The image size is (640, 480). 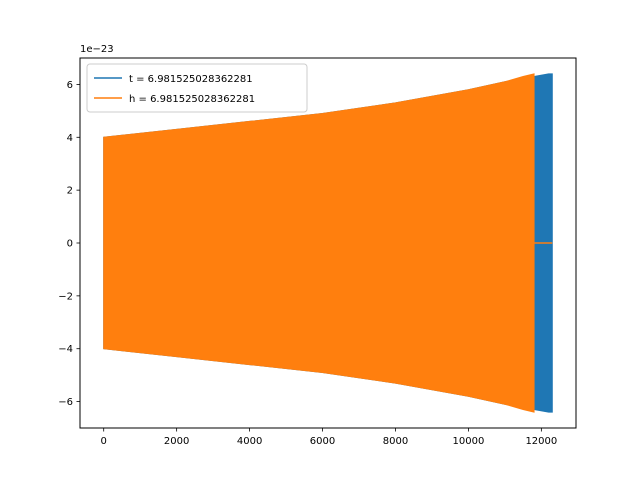 I want to click on x-tick-label: 6000, so click(x=322, y=441).